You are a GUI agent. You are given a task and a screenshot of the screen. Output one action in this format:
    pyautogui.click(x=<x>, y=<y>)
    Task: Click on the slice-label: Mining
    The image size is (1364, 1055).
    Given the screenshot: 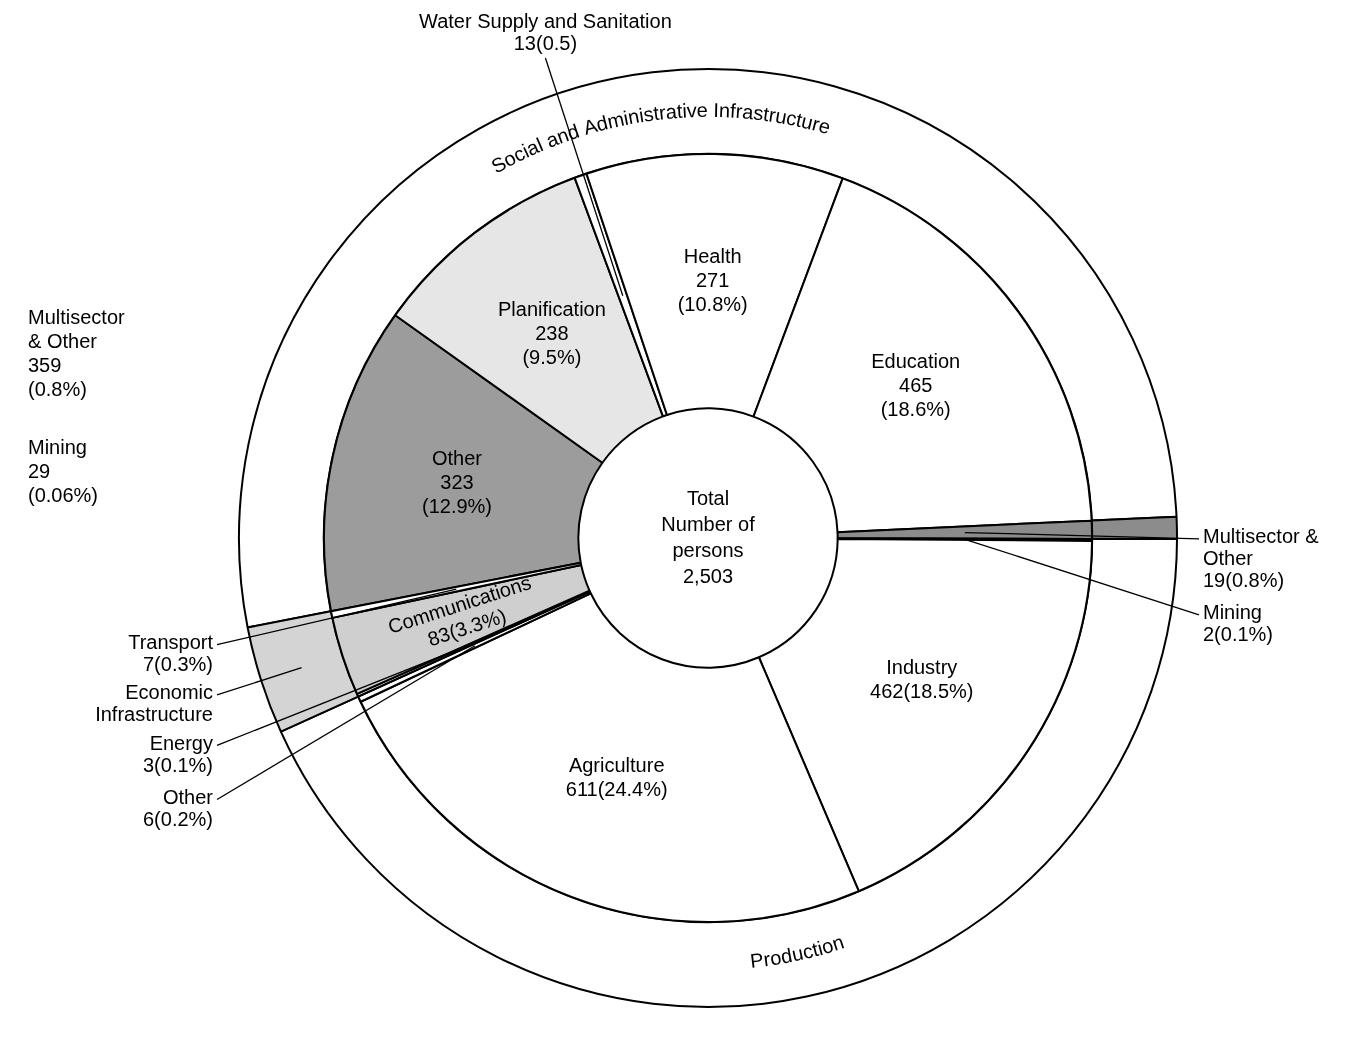 What is the action you would take?
    pyautogui.click(x=1232, y=612)
    